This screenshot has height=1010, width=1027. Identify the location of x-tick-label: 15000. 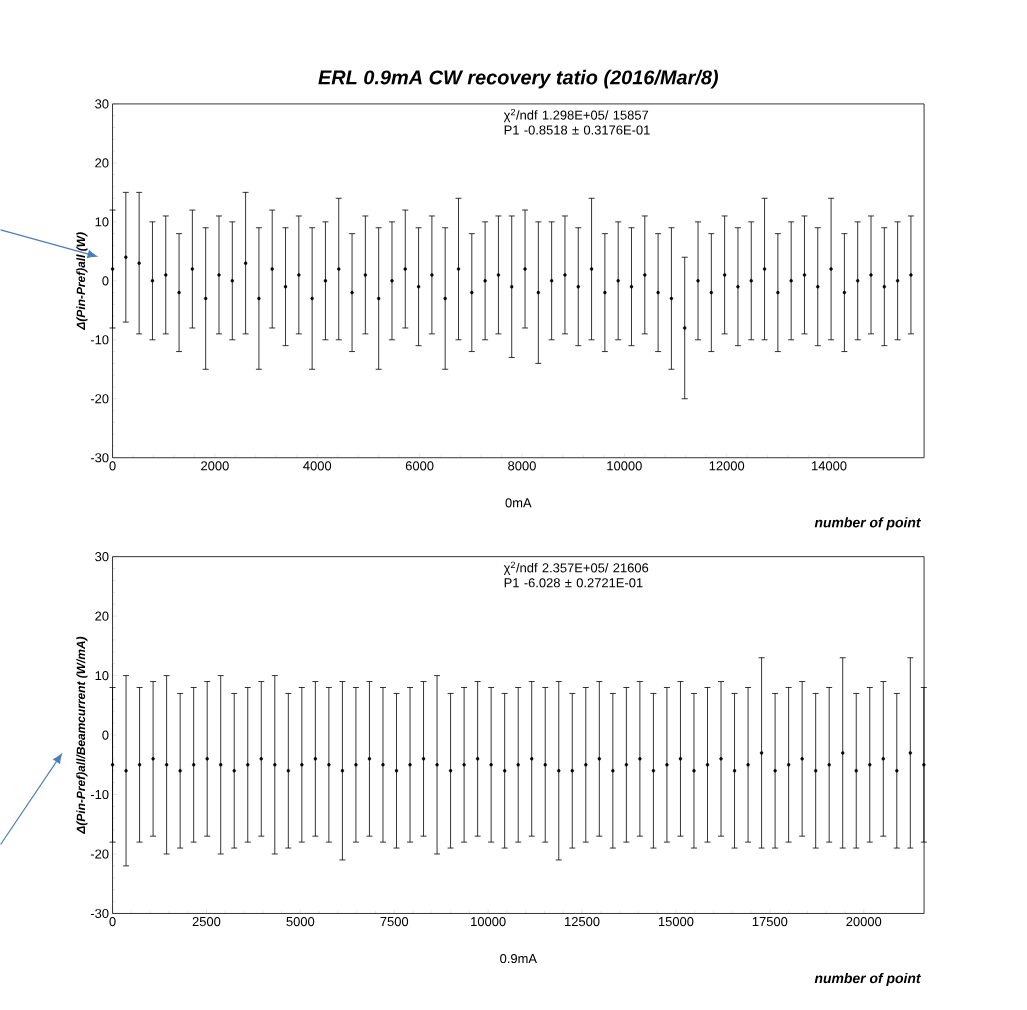
(676, 921).